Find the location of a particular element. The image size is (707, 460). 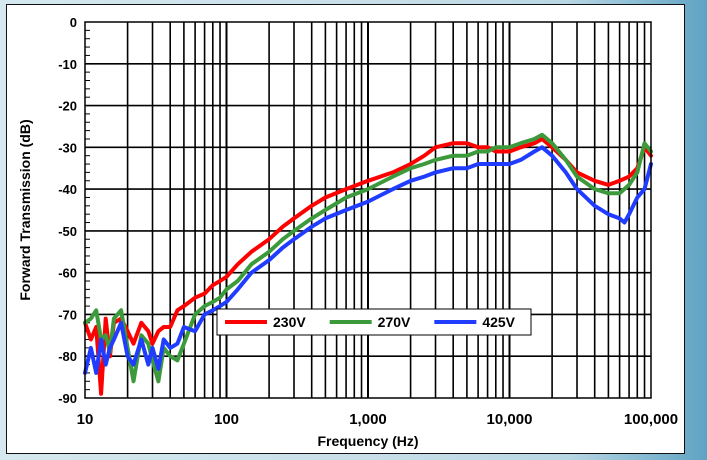

y-tick-label: -60 is located at coordinates (67, 273).